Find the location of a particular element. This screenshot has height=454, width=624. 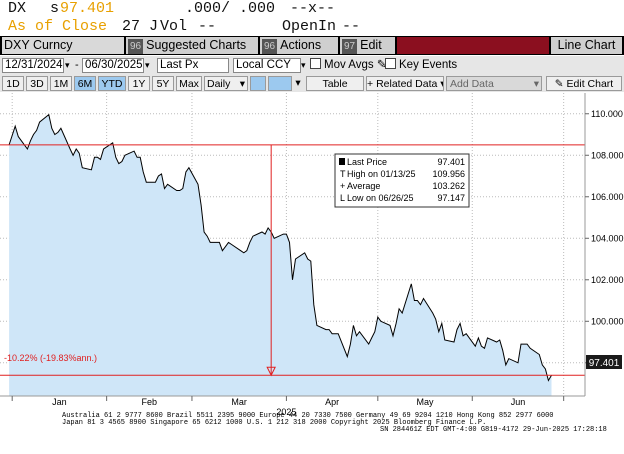

chart-type-mountain-button is located at coordinates (280, 83).